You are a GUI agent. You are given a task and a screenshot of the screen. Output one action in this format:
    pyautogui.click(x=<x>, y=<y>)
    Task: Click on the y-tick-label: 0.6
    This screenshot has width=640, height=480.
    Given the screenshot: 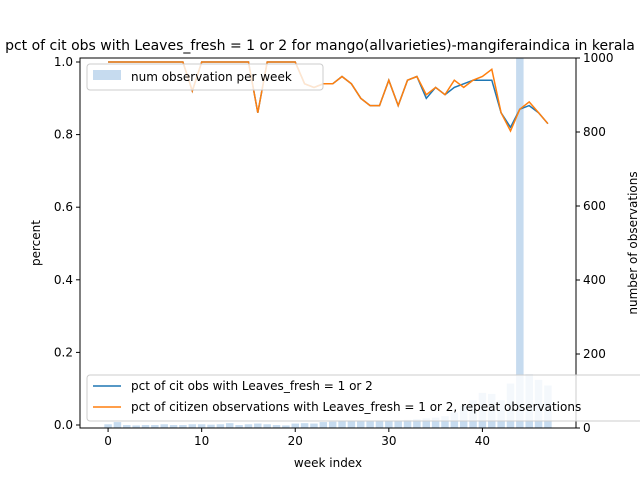 What is the action you would take?
    pyautogui.click(x=63, y=207)
    